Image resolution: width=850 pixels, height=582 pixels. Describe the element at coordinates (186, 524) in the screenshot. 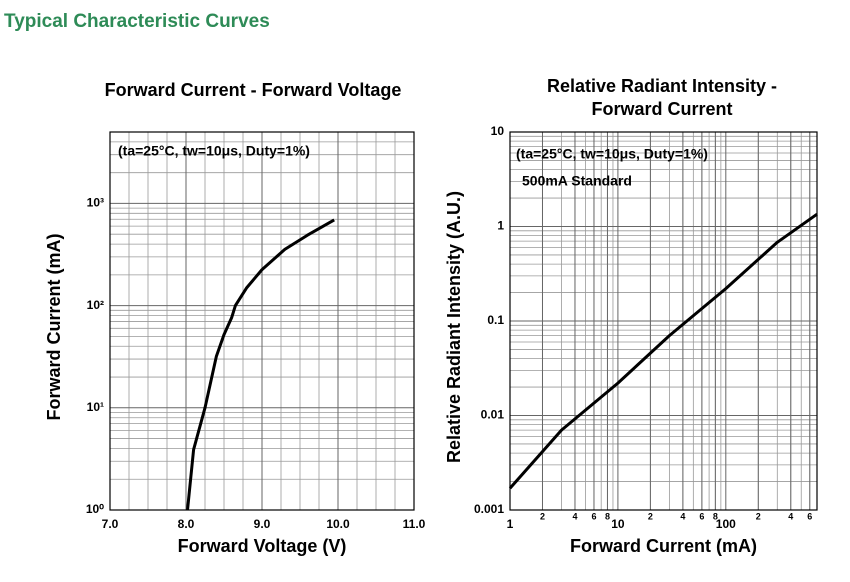

I see `x-tick-label: 8.0` at that location.